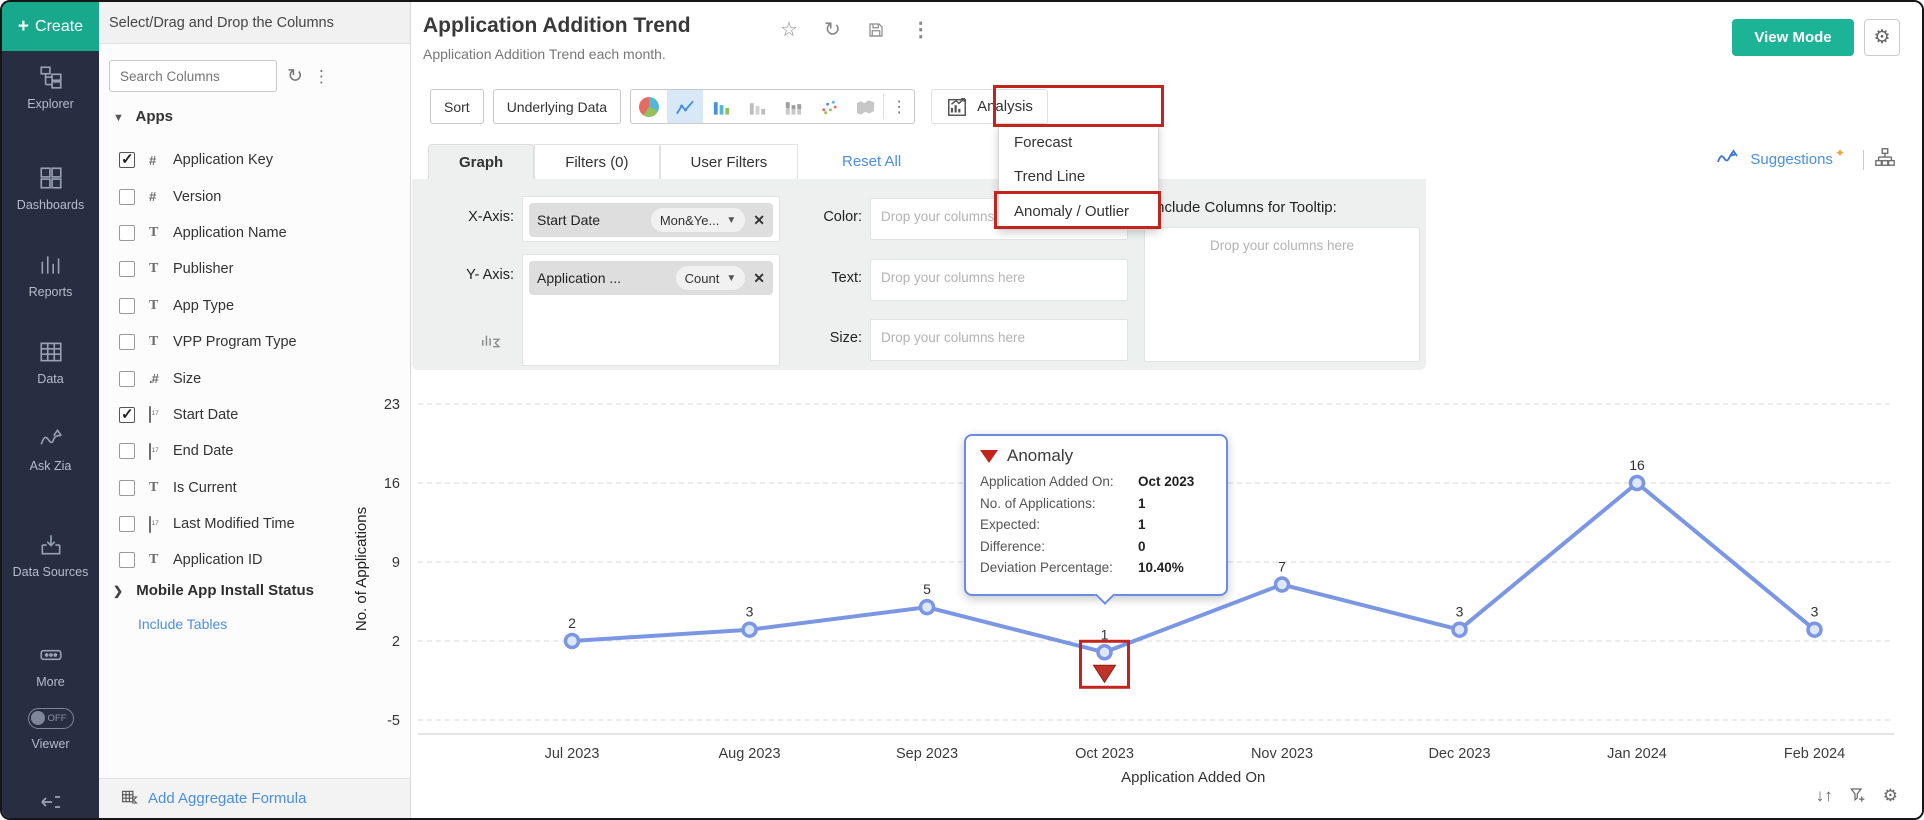 This screenshot has width=1924, height=820. What do you see at coordinates (793, 106) in the screenshot?
I see `stacked-bar-chart-icon` at bounding box center [793, 106].